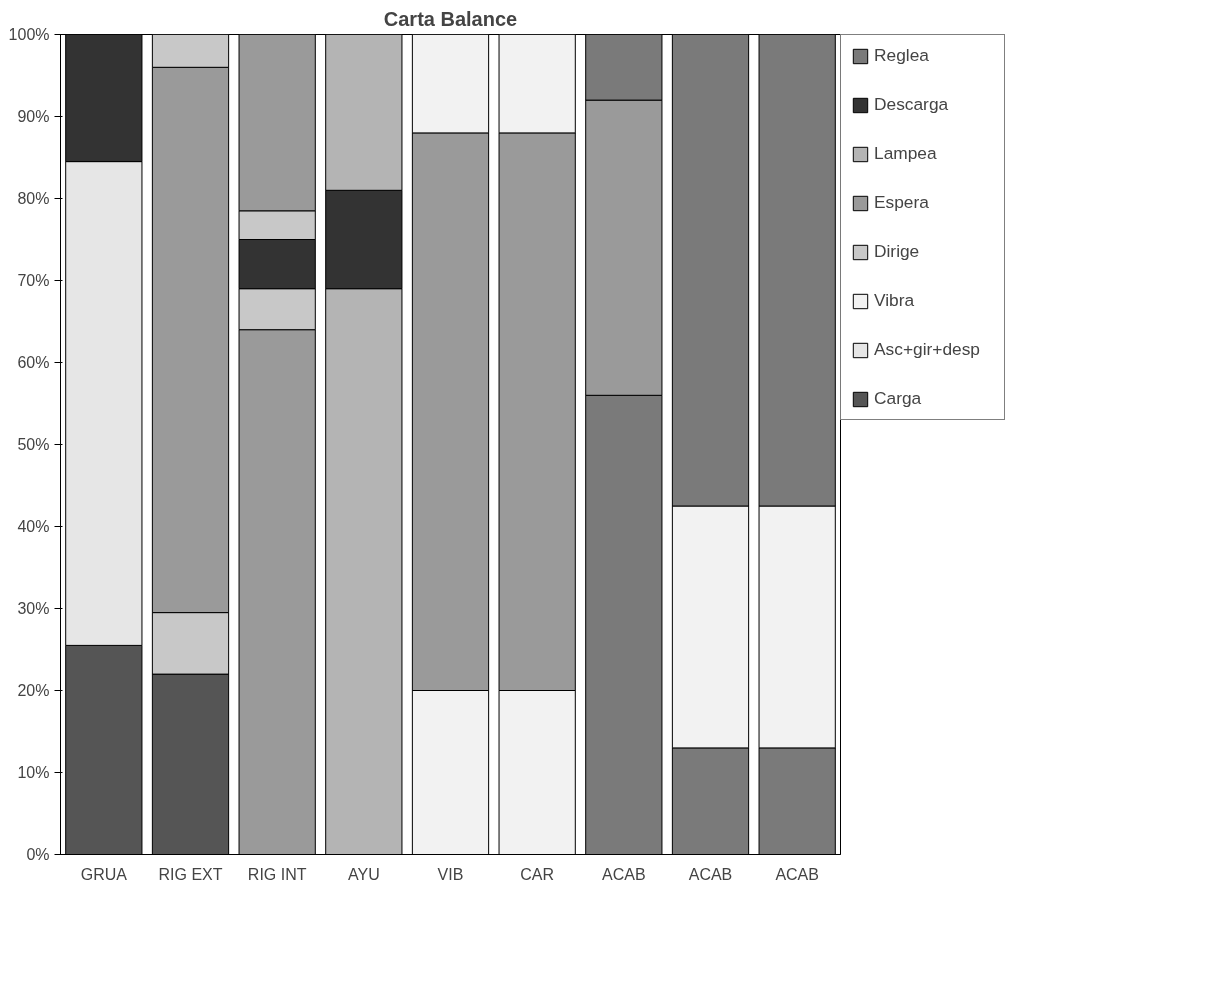 The image size is (1232, 990). Describe the element at coordinates (895, 300) in the screenshot. I see `legend-label: Vibra` at that location.